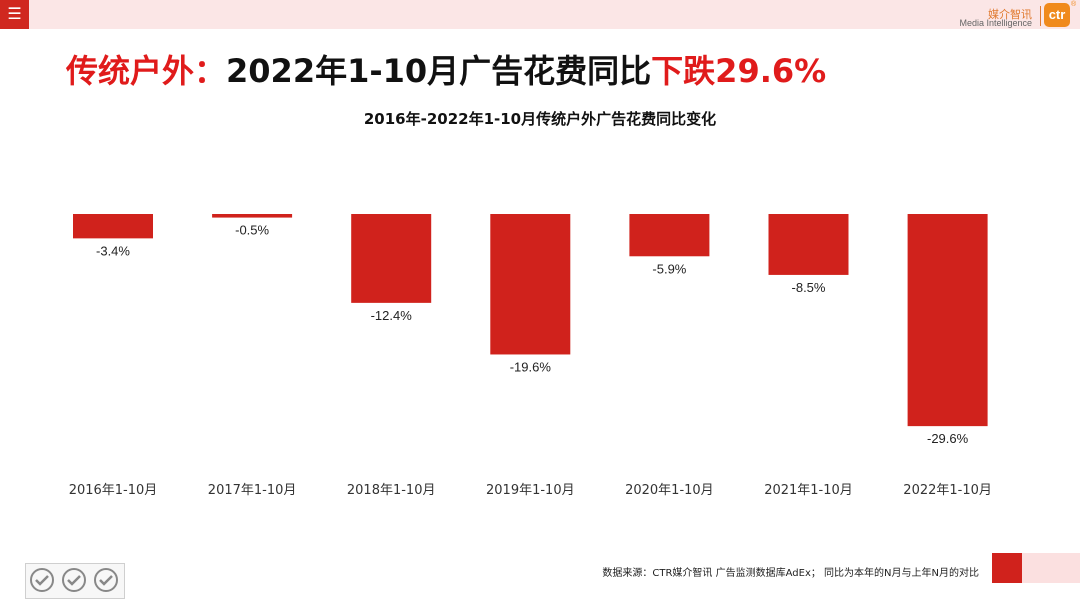 The height and width of the screenshot is (608, 1080). I want to click on title-prefix: 传统户外：, so click(146, 71).